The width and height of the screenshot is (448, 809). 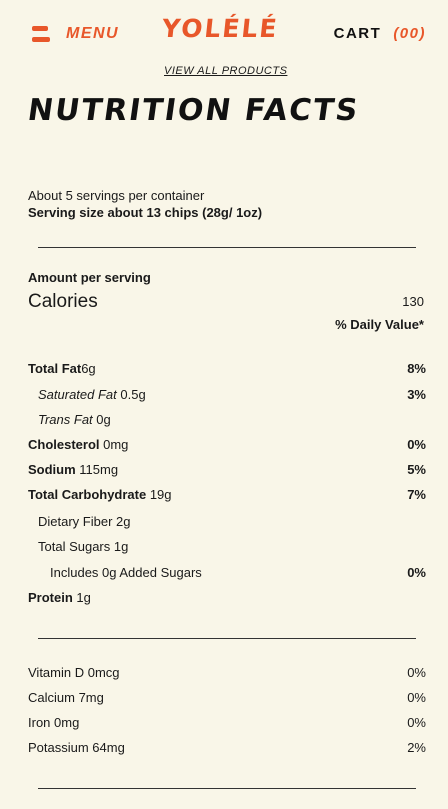 What do you see at coordinates (416, 469) in the screenshot?
I see `nutrient-pct: 5%` at bounding box center [416, 469].